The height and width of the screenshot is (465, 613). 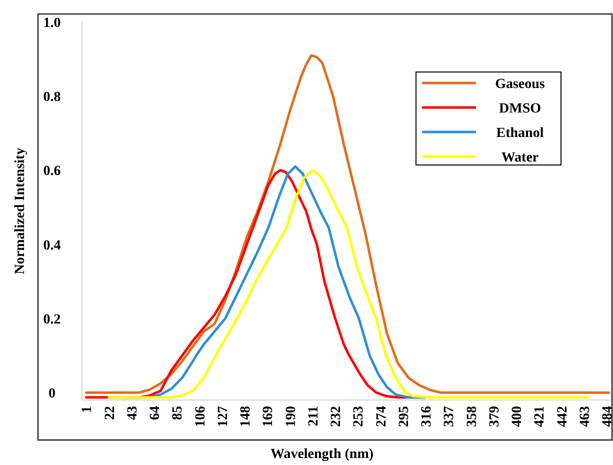 What do you see at coordinates (606, 416) in the screenshot?
I see `x-tick-label: 484` at bounding box center [606, 416].